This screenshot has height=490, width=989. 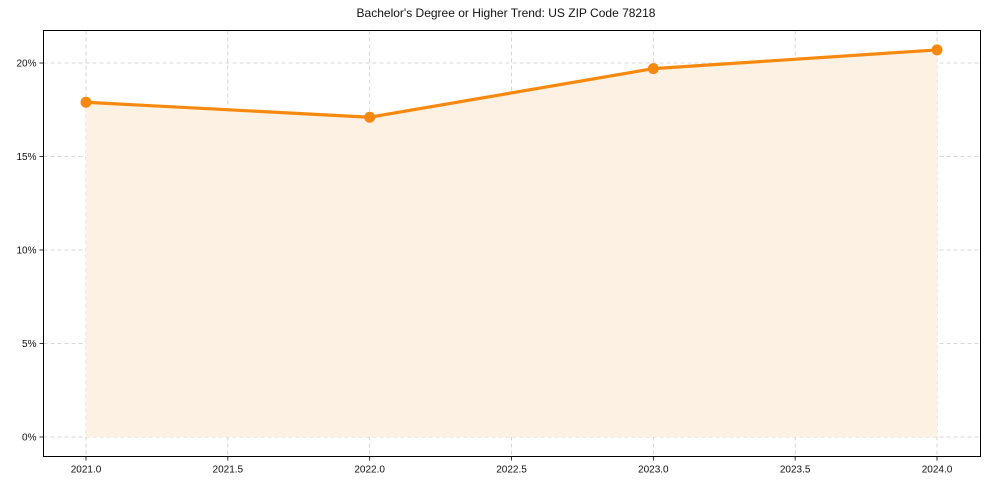 I want to click on x-tick-label: 2021.0, so click(x=86, y=470).